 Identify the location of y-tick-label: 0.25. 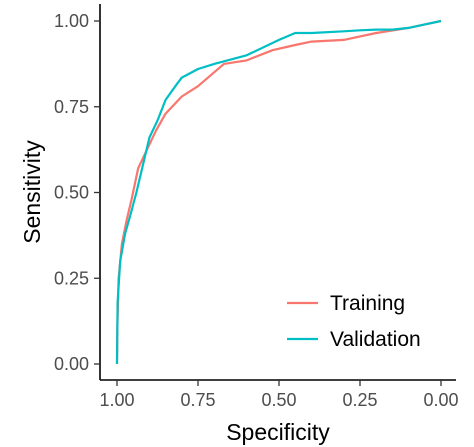
(71, 278).